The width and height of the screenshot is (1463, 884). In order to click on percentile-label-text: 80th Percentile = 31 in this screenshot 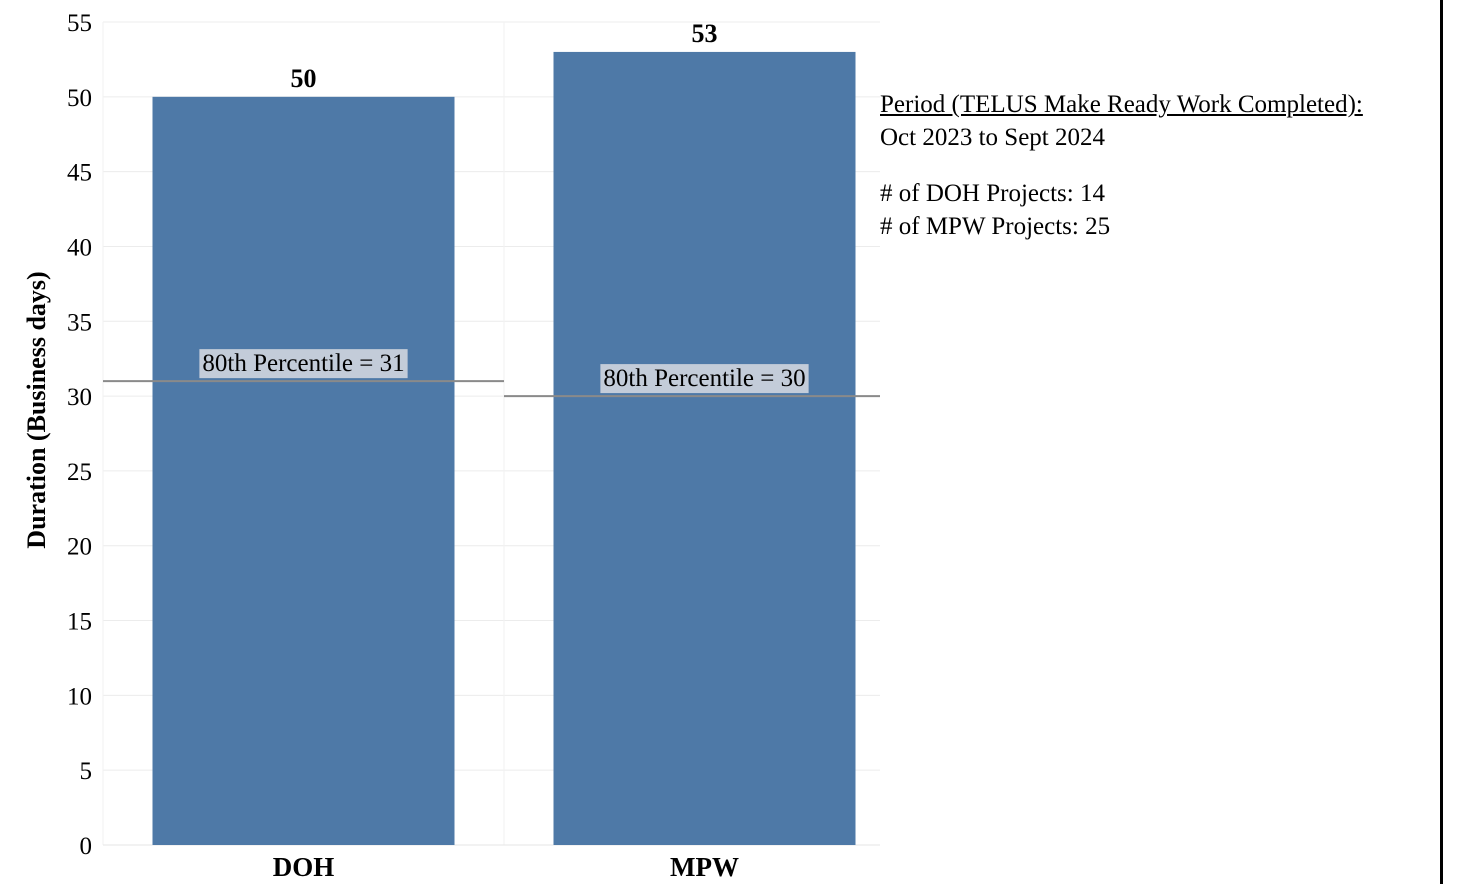, I will do `click(303, 363)`.